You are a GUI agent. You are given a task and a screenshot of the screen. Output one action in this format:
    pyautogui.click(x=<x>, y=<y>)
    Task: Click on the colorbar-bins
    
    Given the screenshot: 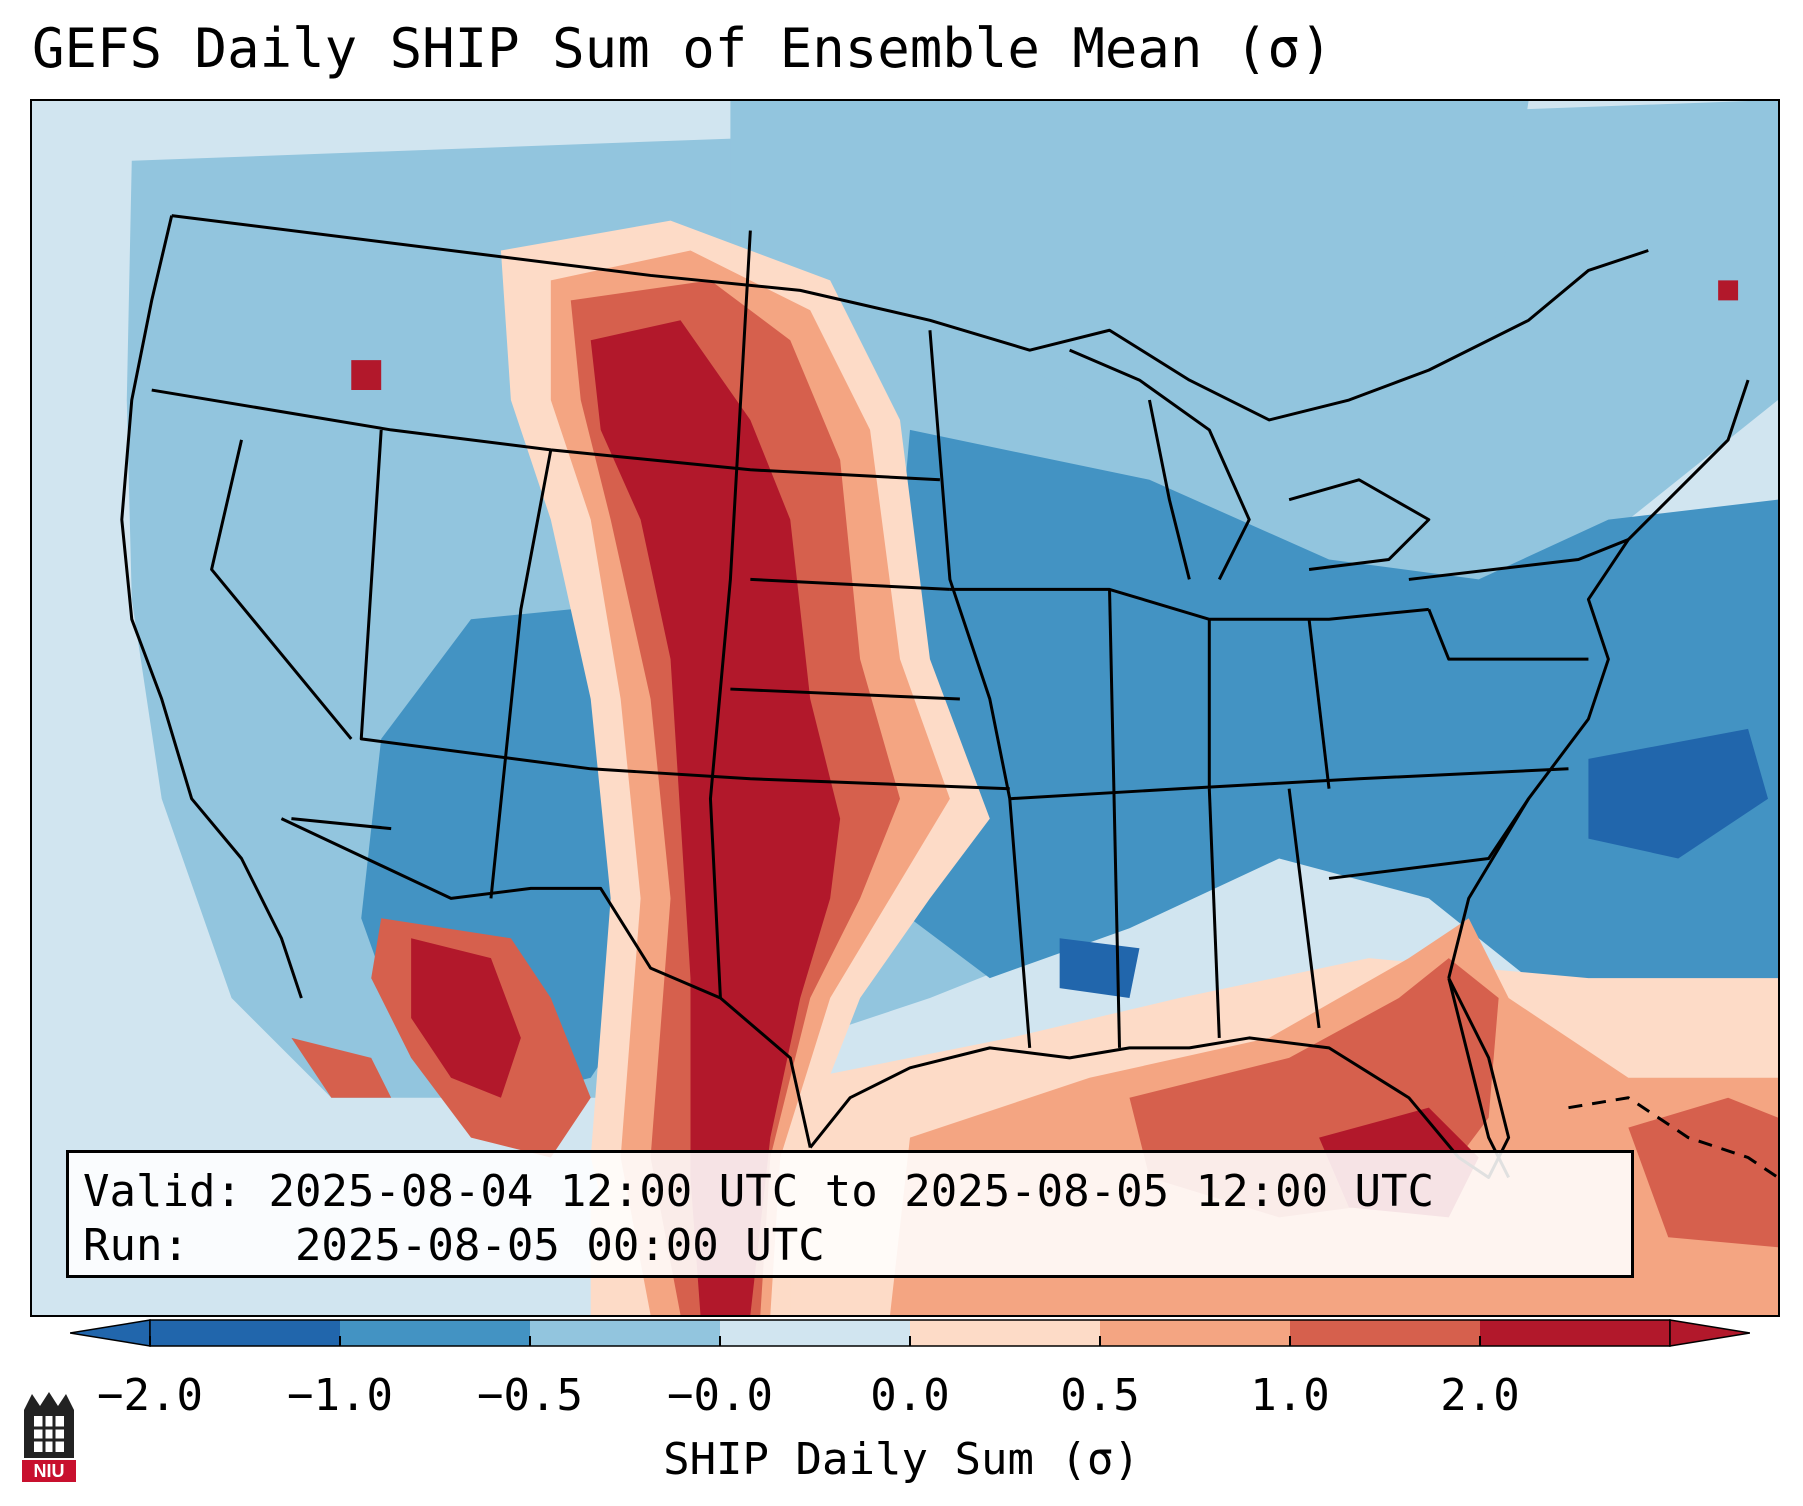 What is the action you would take?
    pyautogui.click(x=910, y=1333)
    